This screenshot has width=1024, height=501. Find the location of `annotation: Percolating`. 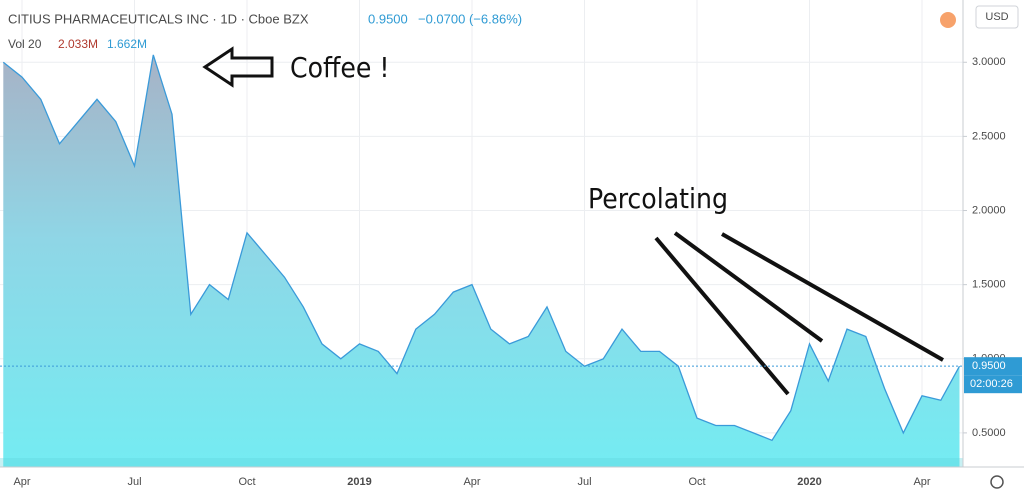

annotation: Percolating is located at coordinates (658, 198).